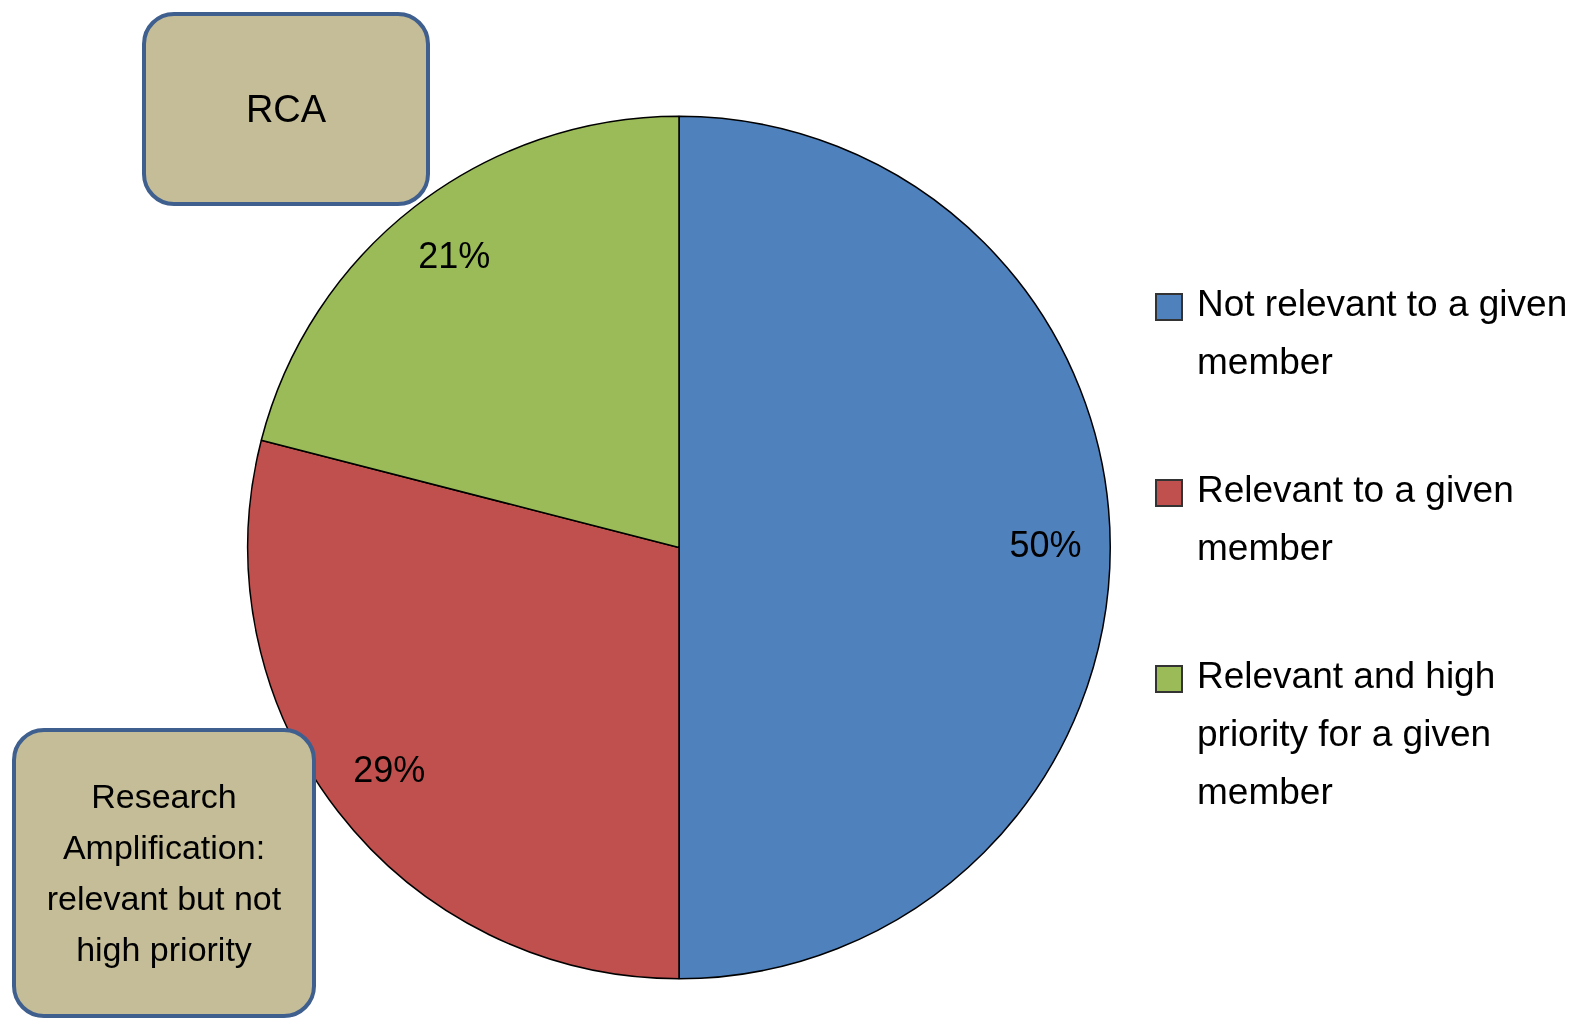 Image resolution: width=1577 pixels, height=1021 pixels. What do you see at coordinates (1045, 545) in the screenshot?
I see `data-label: 50%` at bounding box center [1045, 545].